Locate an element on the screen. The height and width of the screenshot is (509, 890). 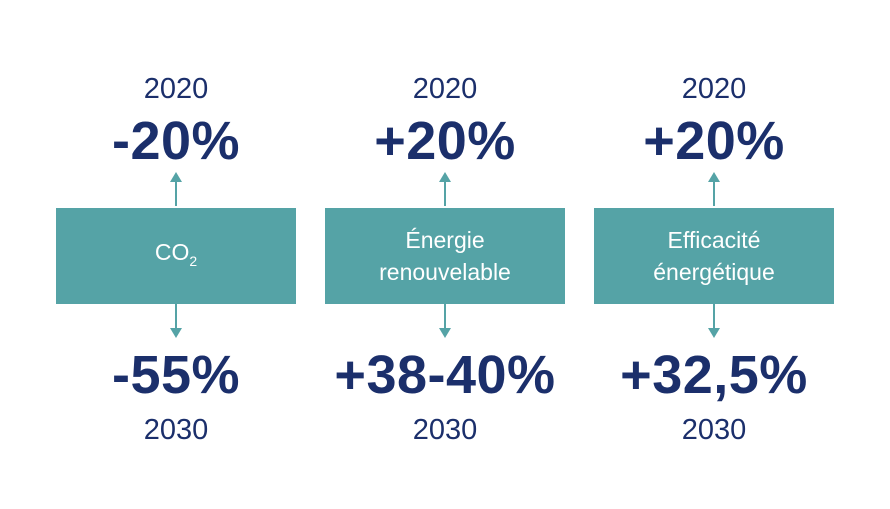
category-box: CO2 is located at coordinates (176, 256).